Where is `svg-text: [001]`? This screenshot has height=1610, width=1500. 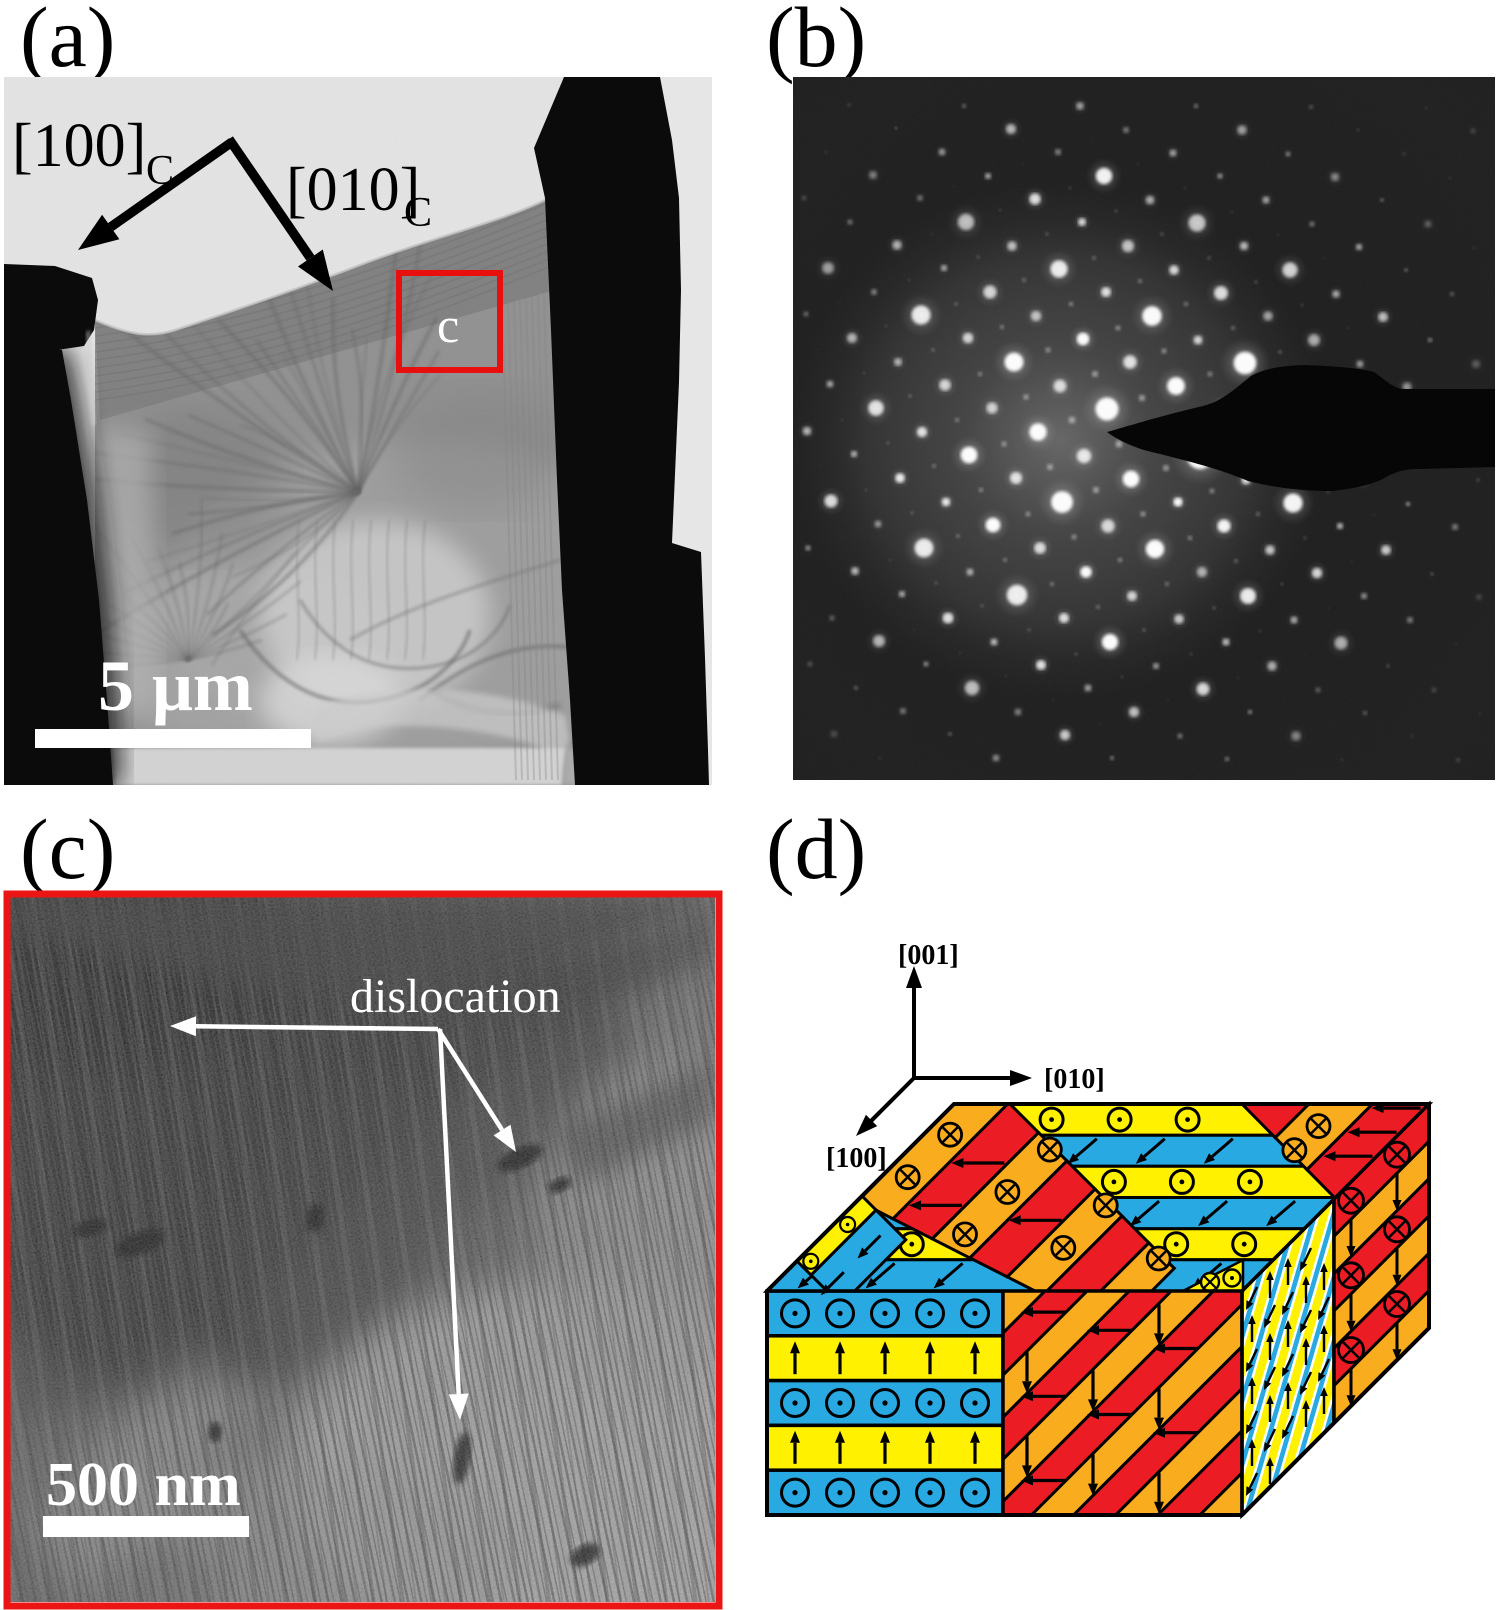
svg-text: [001] is located at coordinates (928, 955).